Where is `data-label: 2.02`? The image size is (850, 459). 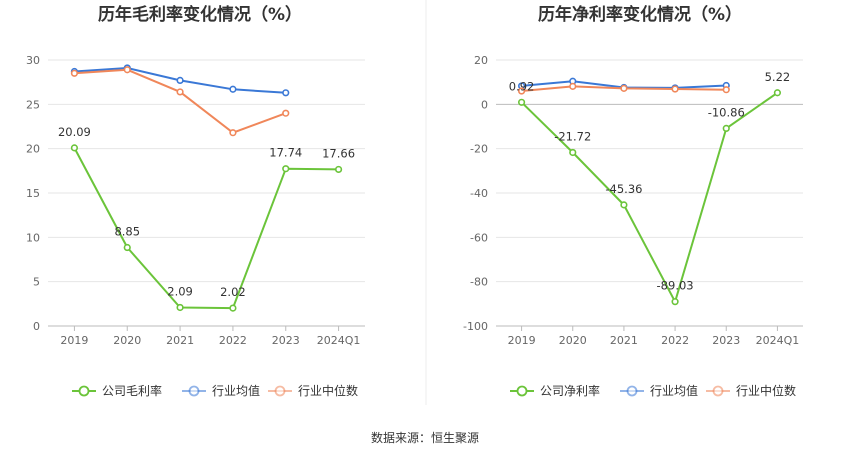
data-label: 2.02 is located at coordinates (233, 292).